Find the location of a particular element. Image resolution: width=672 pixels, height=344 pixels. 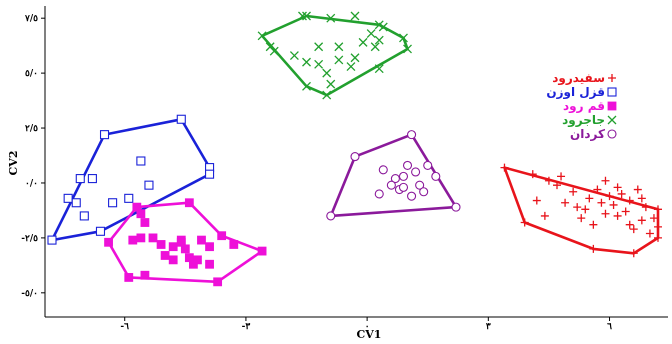

x-tick-label: -٣ is located at coordinates (246, 327).